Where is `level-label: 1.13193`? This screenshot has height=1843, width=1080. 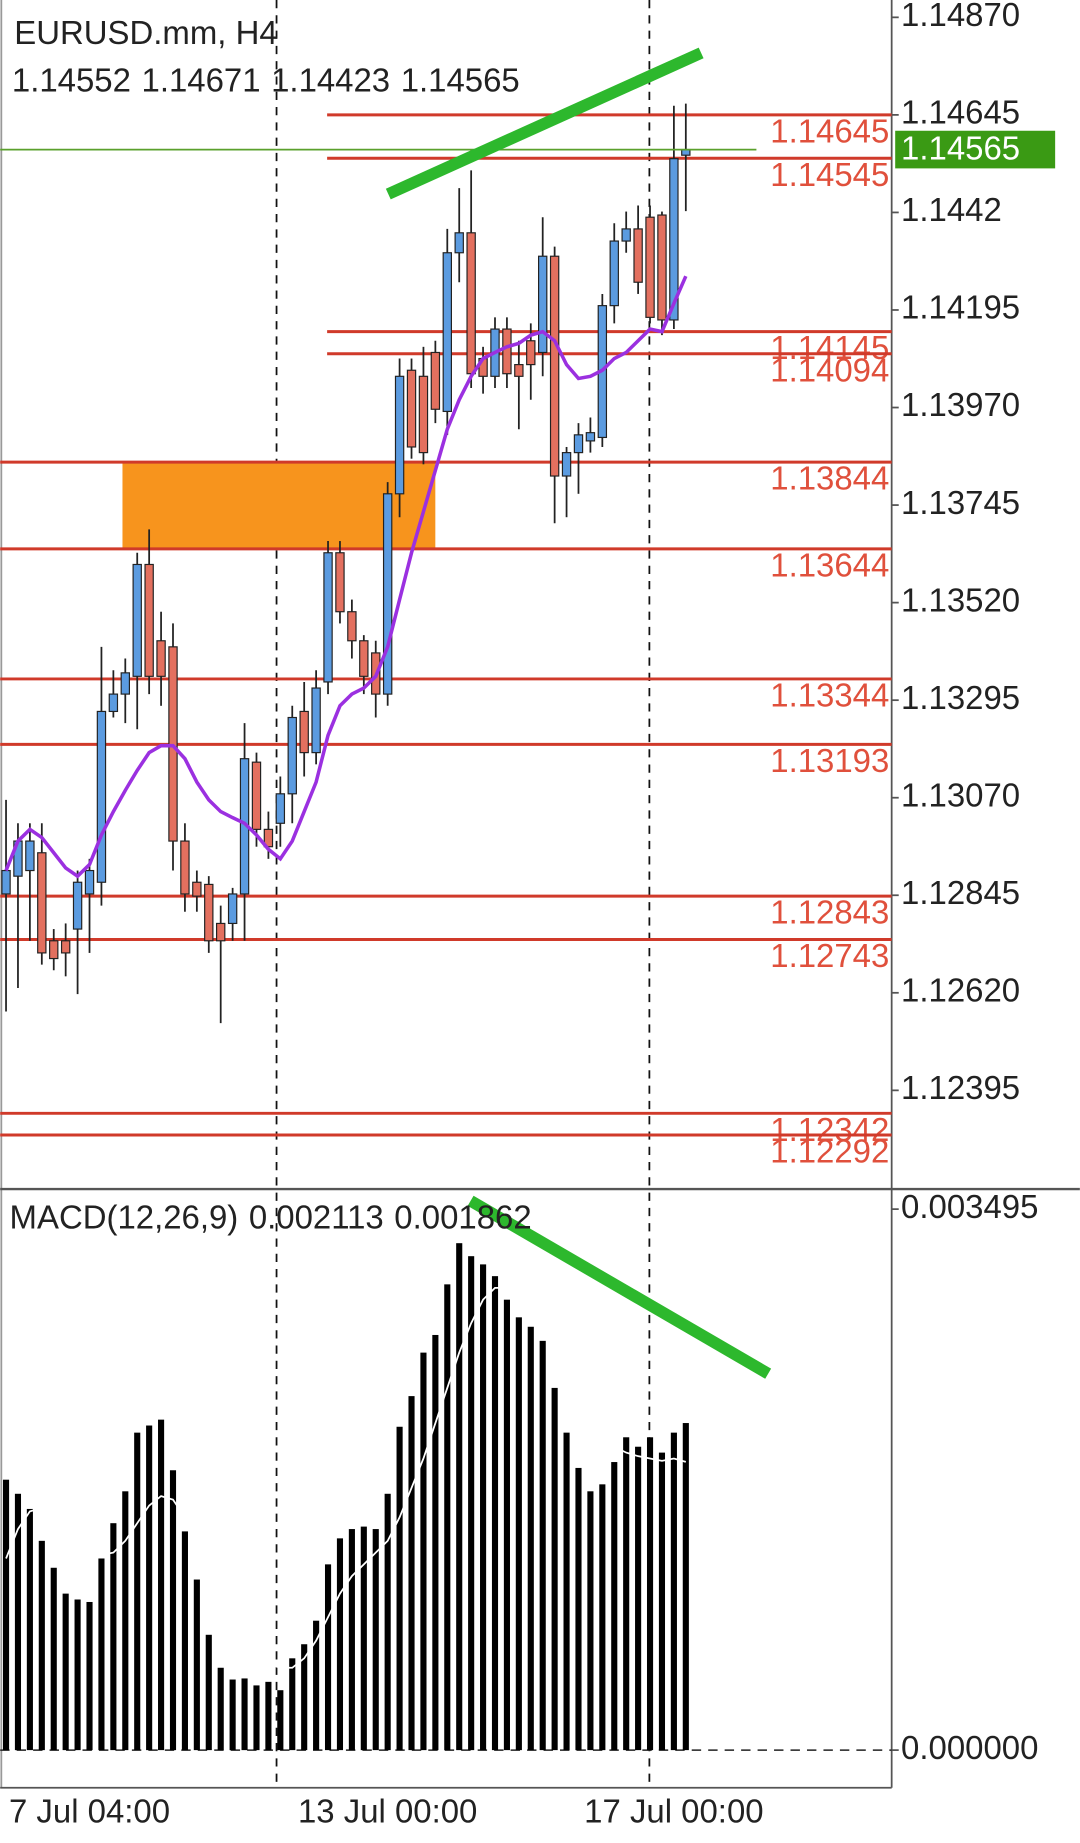 level-label: 1.13193 is located at coordinates (829, 760).